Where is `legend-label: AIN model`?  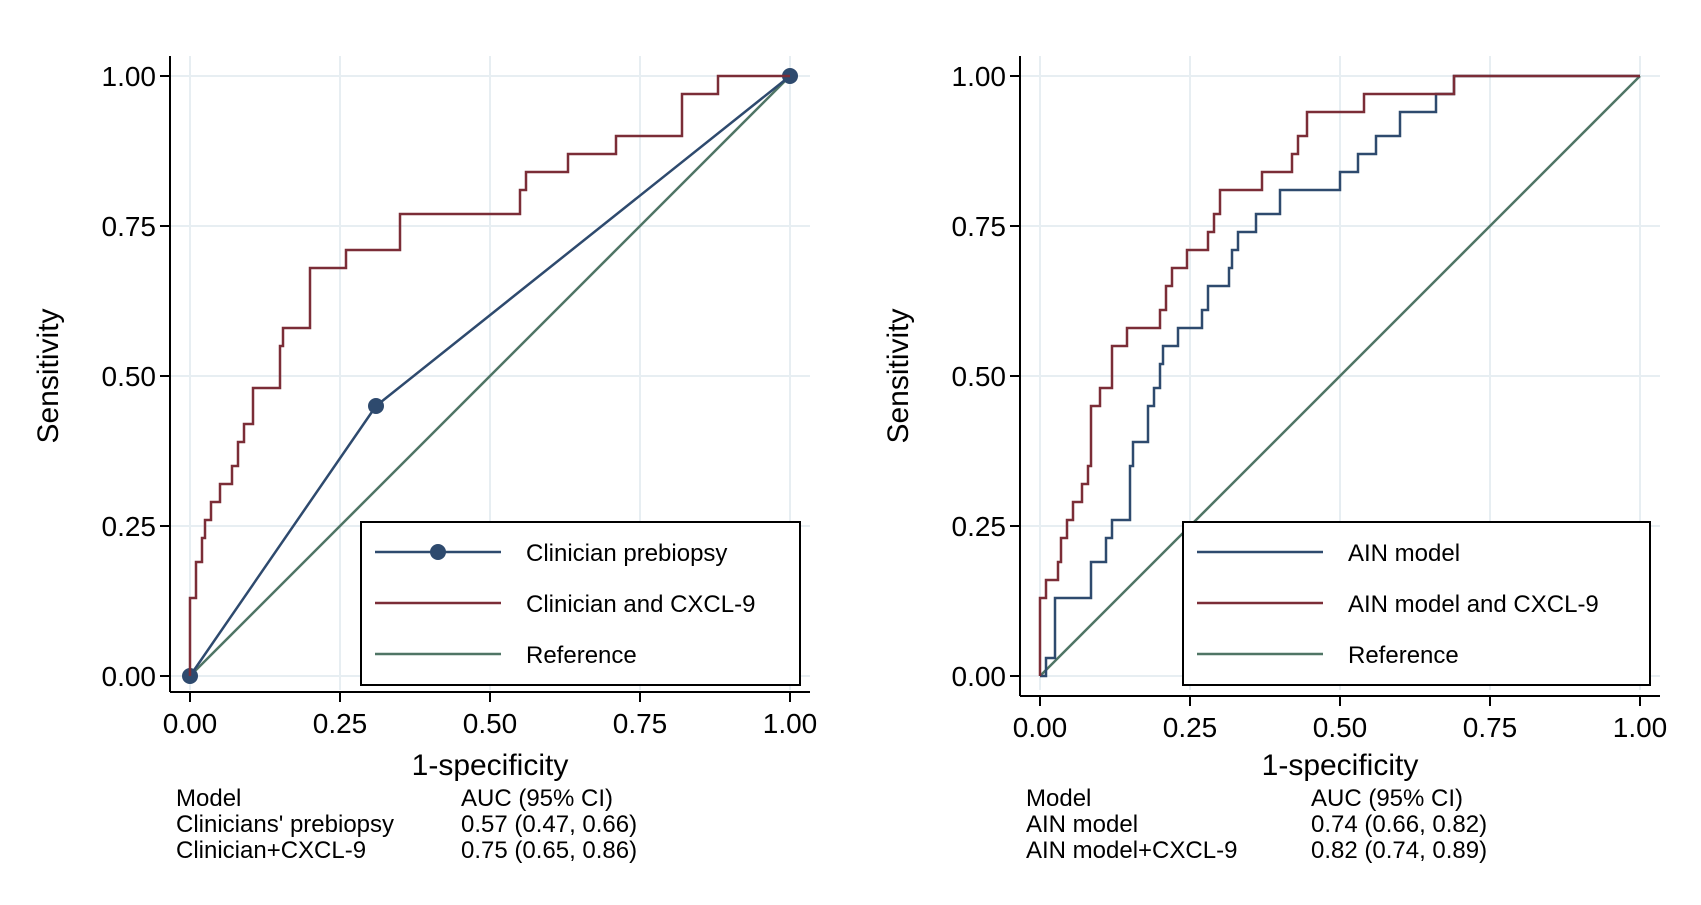 legend-label: AIN model is located at coordinates (1404, 553).